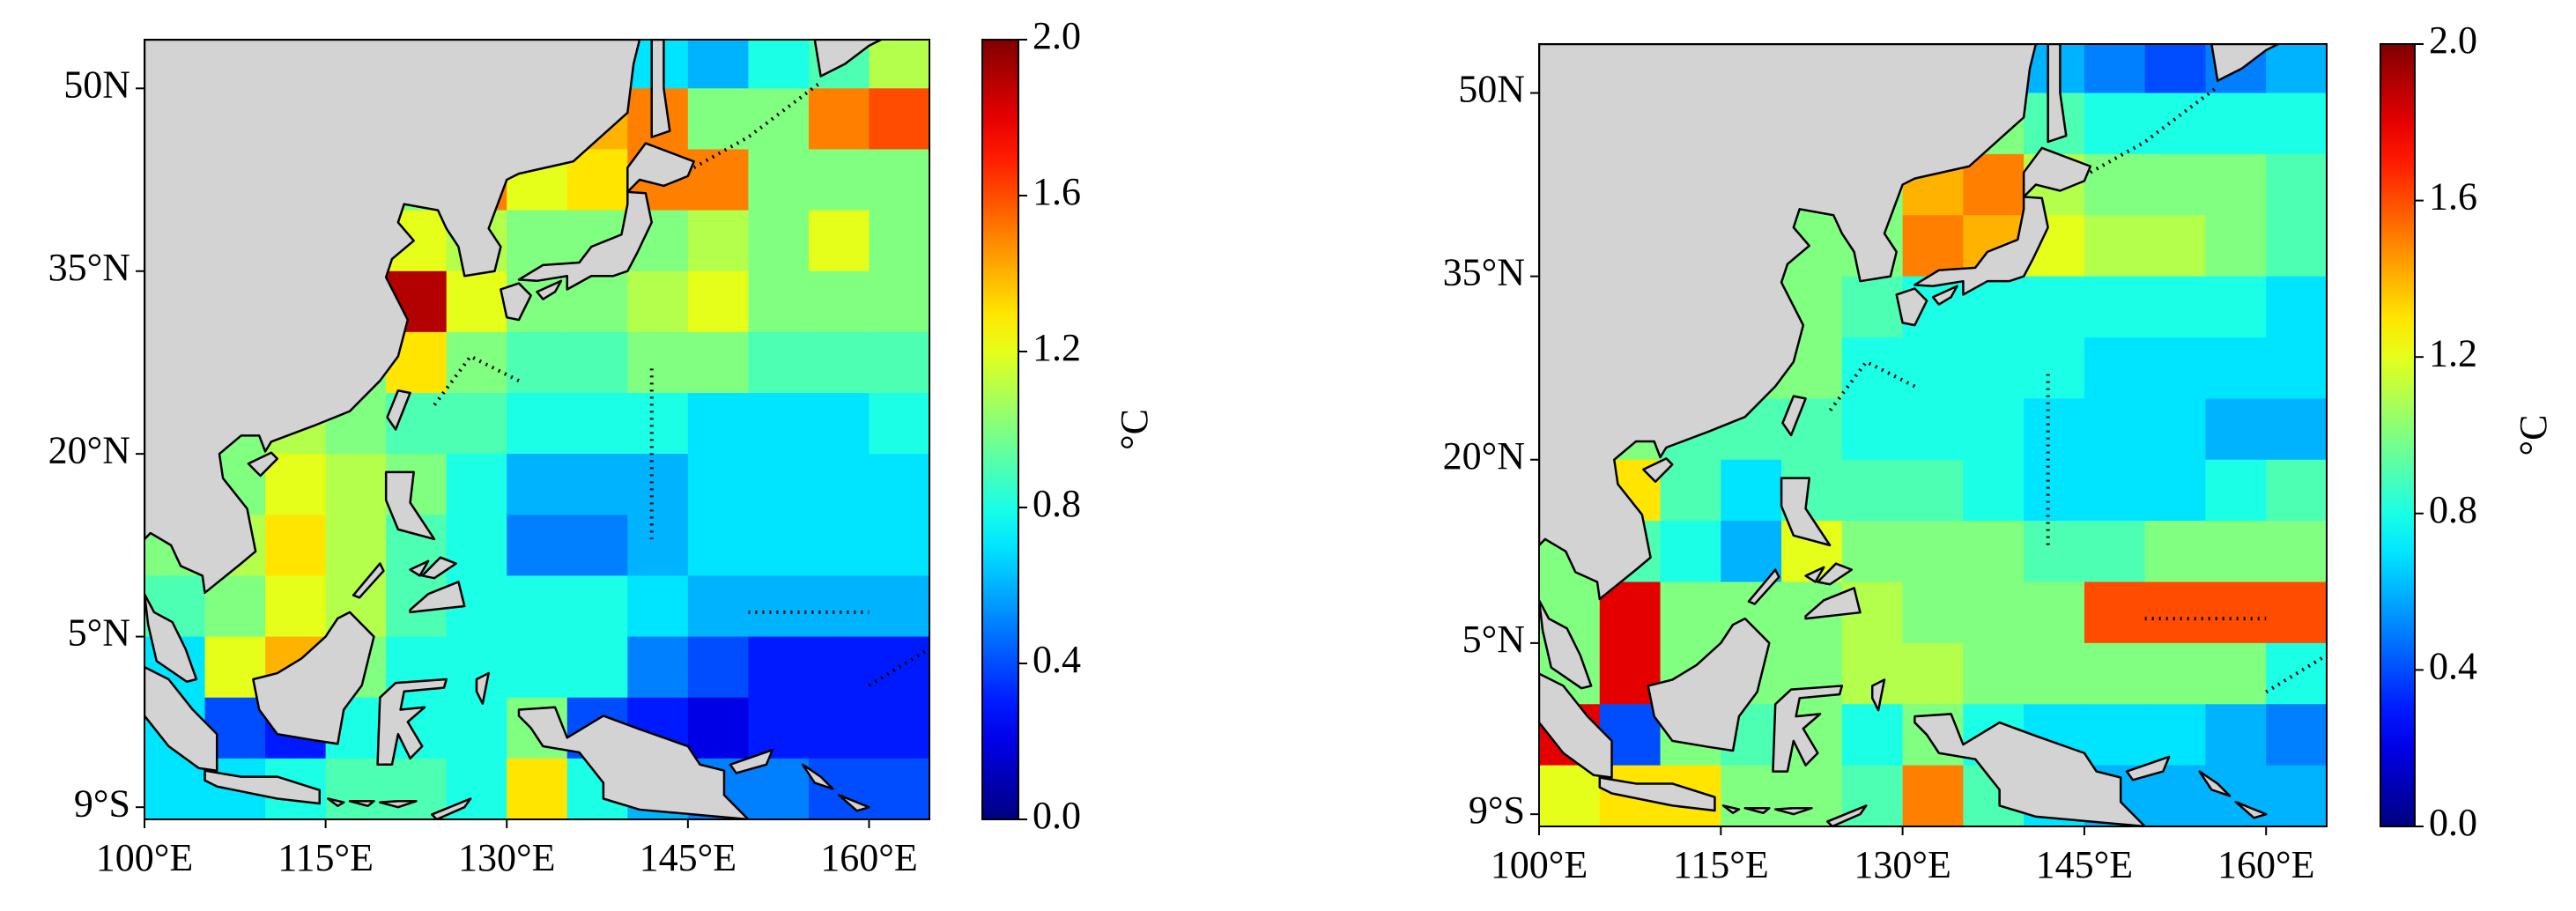 Image resolution: width=2576 pixels, height=911 pixels. What do you see at coordinates (1721, 864) in the screenshot?
I see `x-tick-label: 115°E` at bounding box center [1721, 864].